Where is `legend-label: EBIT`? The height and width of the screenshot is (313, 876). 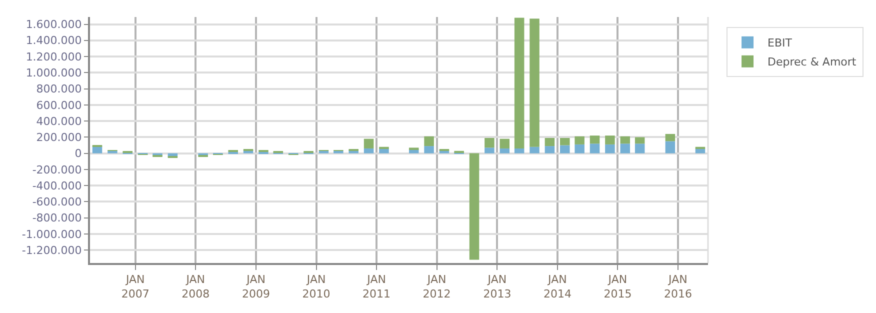
legend-label: EBIT is located at coordinates (780, 43).